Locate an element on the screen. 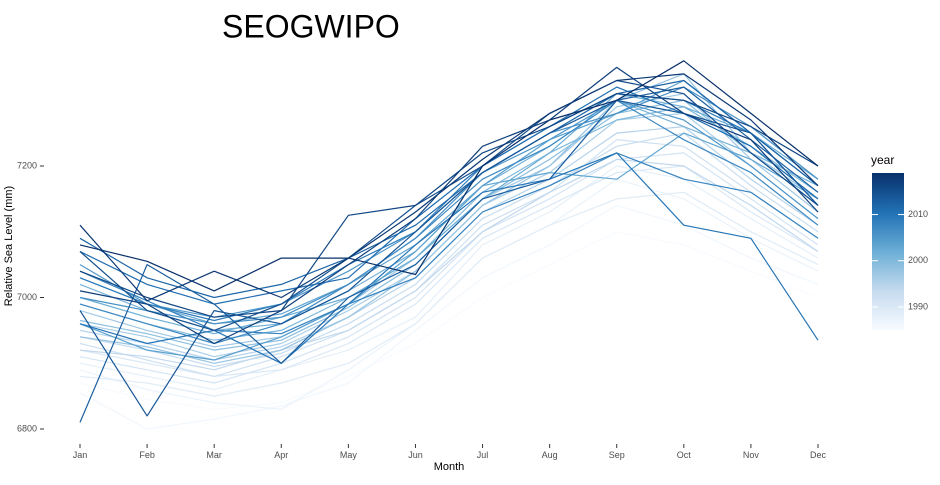 Image resolution: width=940 pixels, height=485 pixels. year-legend: year 1990 2000 2010 is located at coordinates (899, 241).